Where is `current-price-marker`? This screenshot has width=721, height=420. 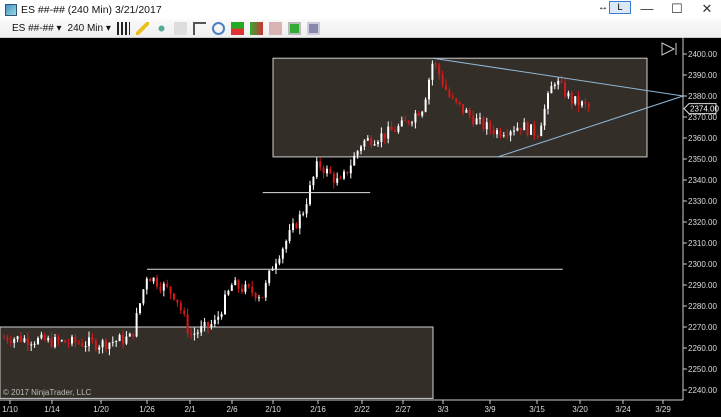
current-price-marker is located at coordinates (700, 109).